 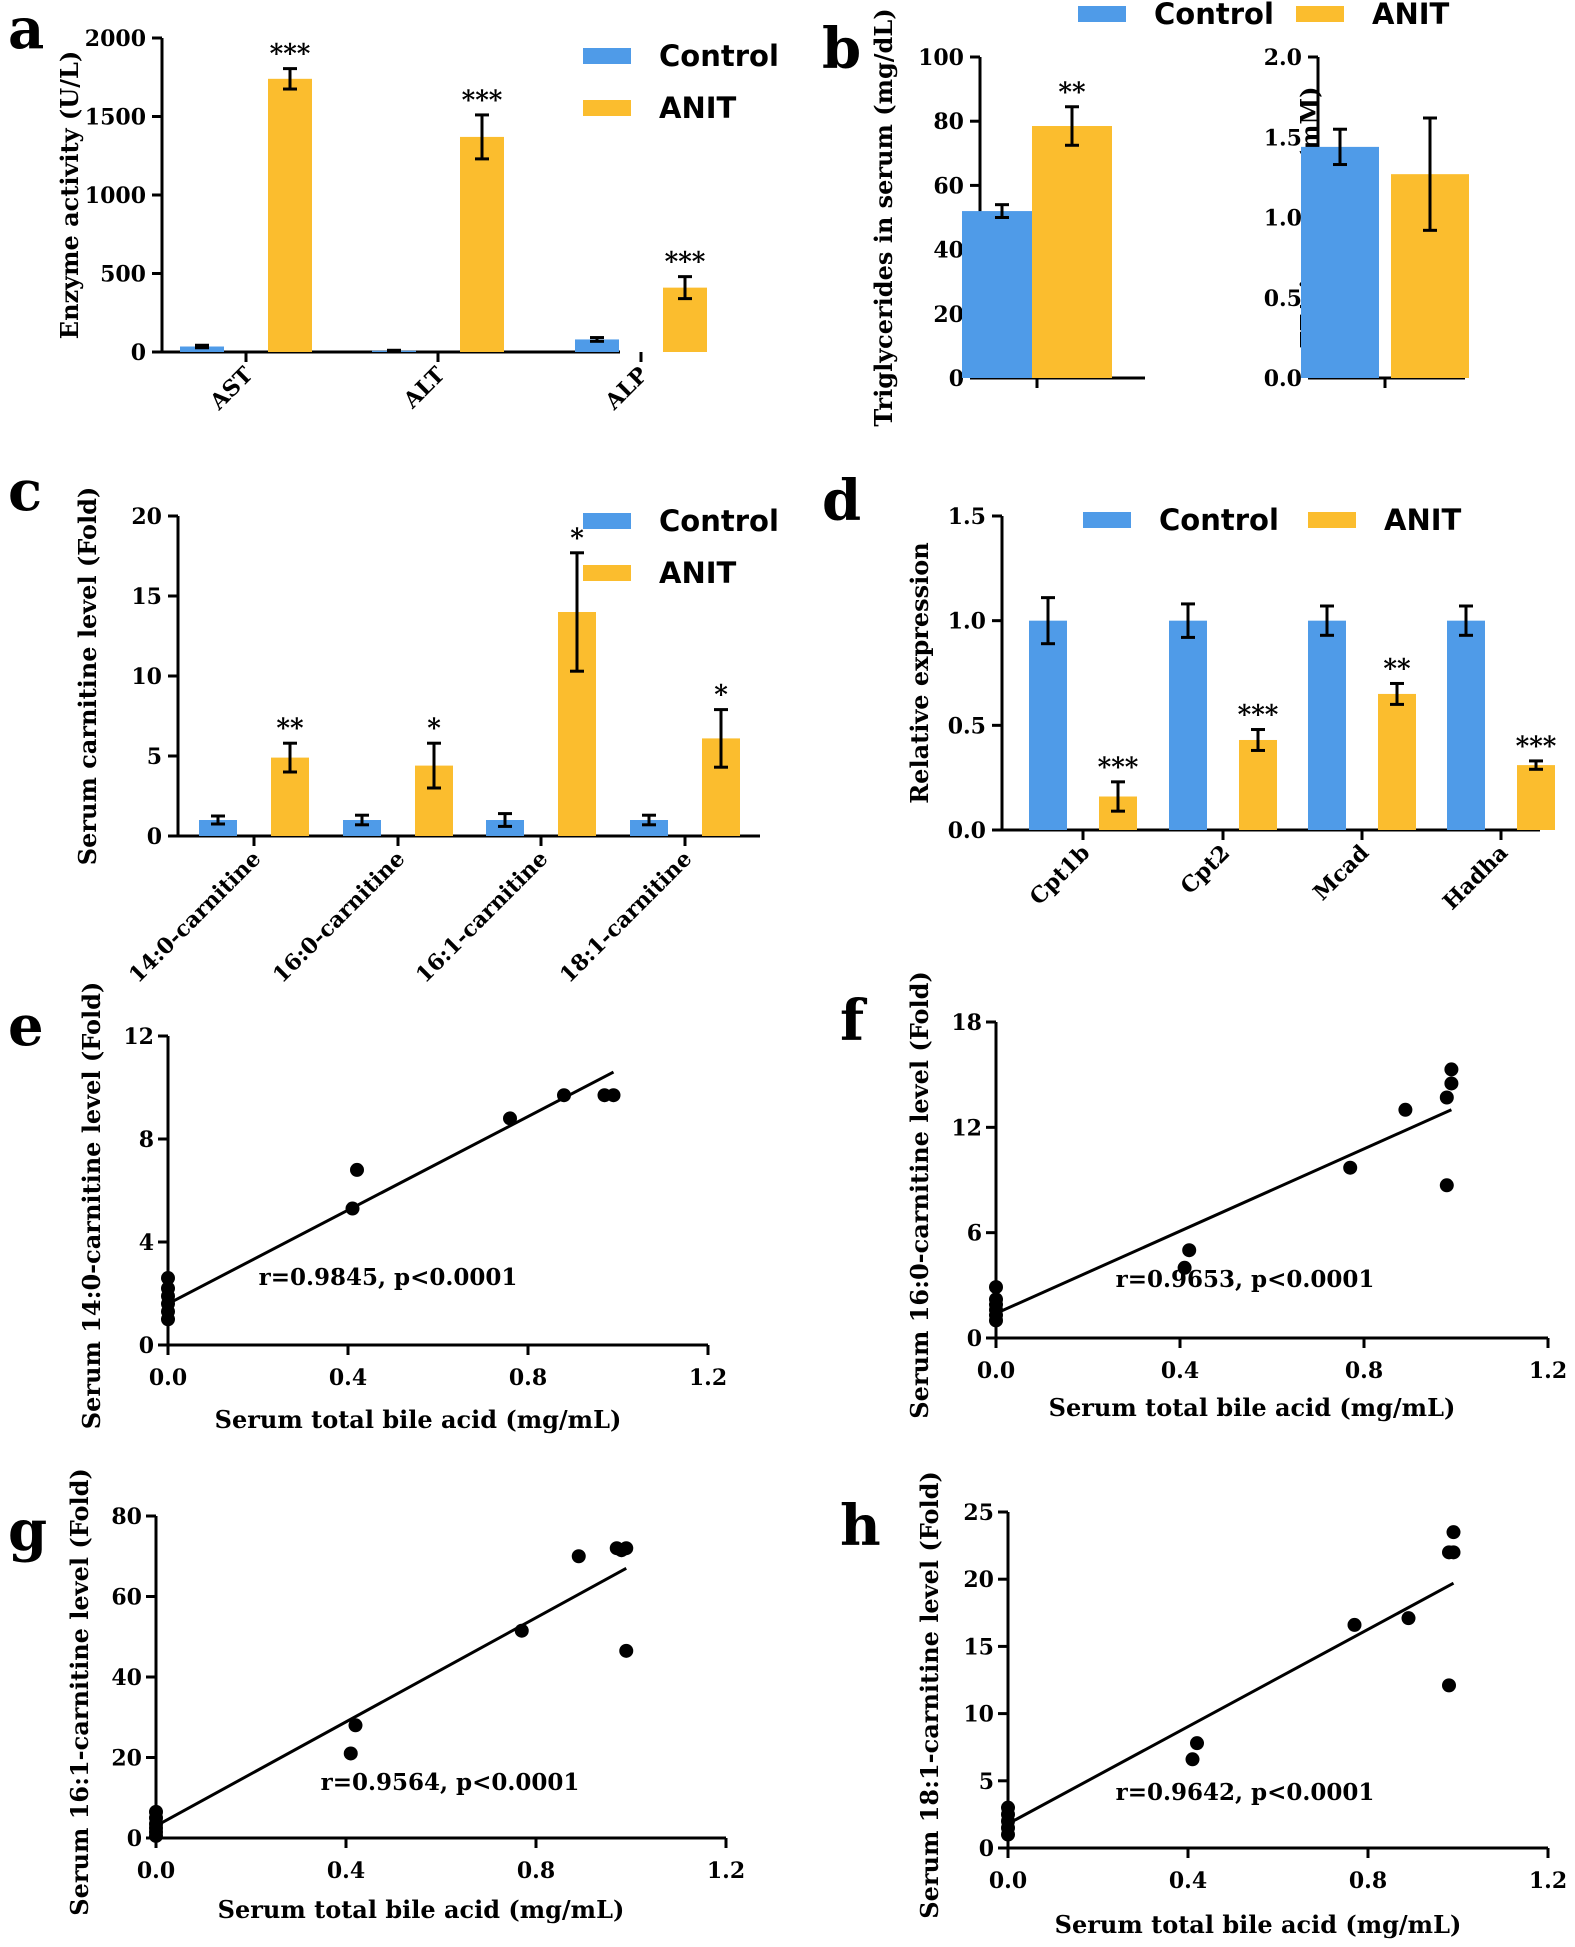 What do you see at coordinates (1423, 520) in the screenshot?
I see `legend-d-label-1: ANIT` at bounding box center [1423, 520].